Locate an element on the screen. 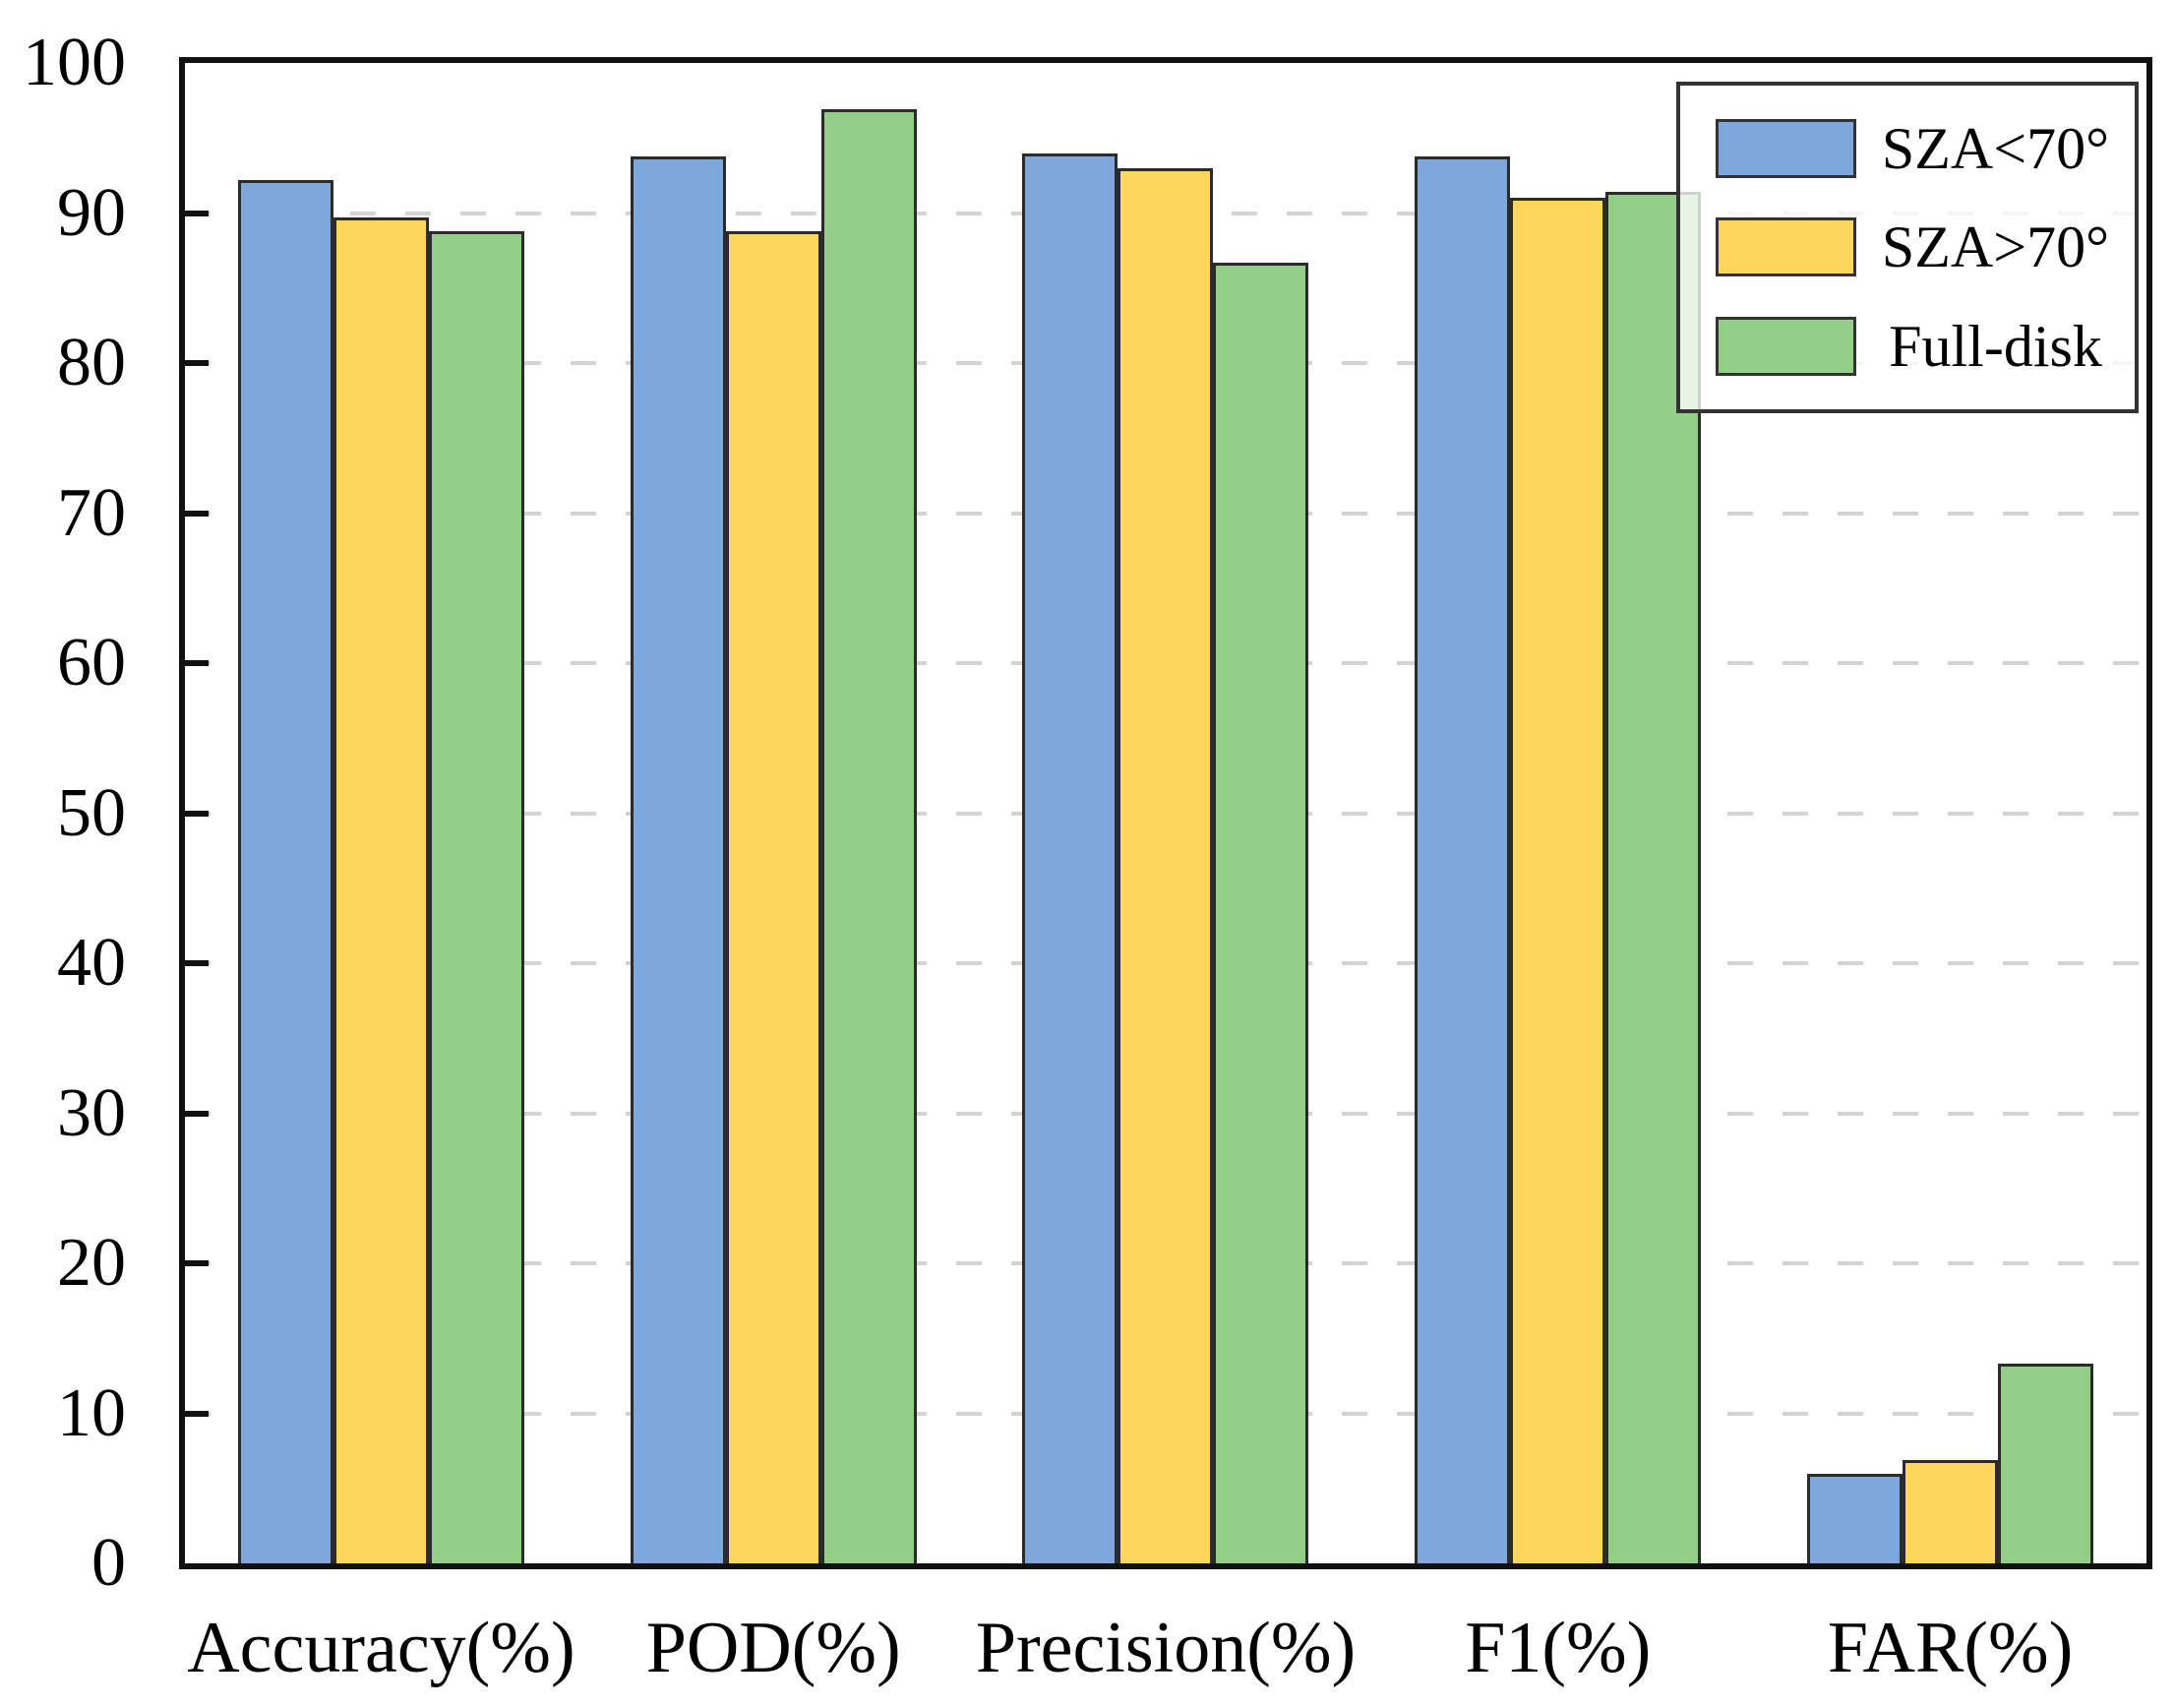 Image resolution: width=2175 pixels, height=1708 pixels. y-tick-label-0: 0 is located at coordinates (108, 1563).